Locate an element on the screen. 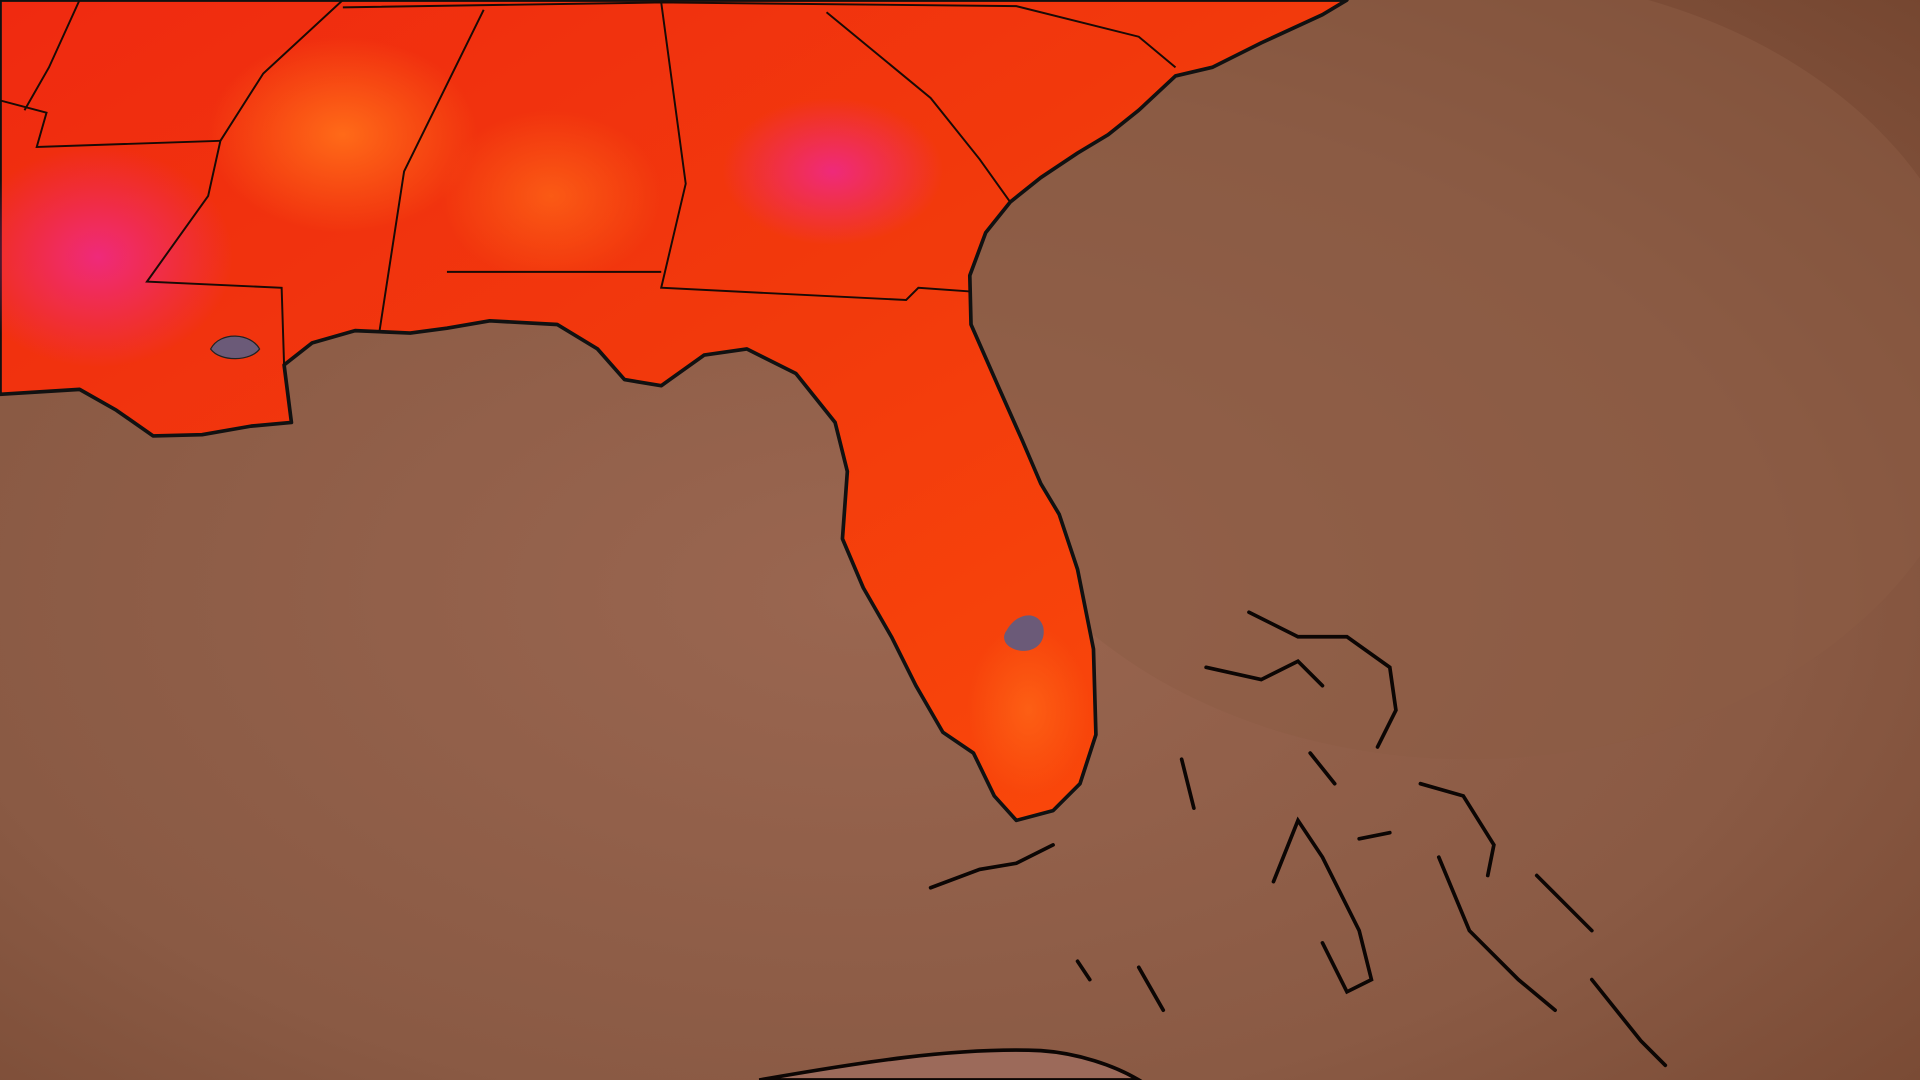 This screenshot has width=1920, height=1080. keys is located at coordinates (991, 866).